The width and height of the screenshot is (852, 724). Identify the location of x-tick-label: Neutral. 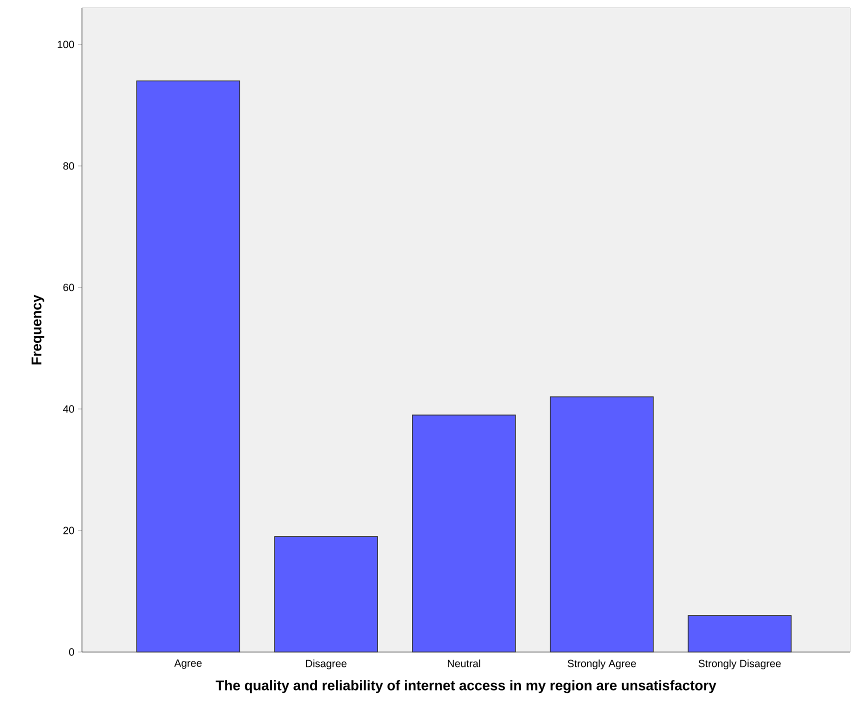
(464, 664).